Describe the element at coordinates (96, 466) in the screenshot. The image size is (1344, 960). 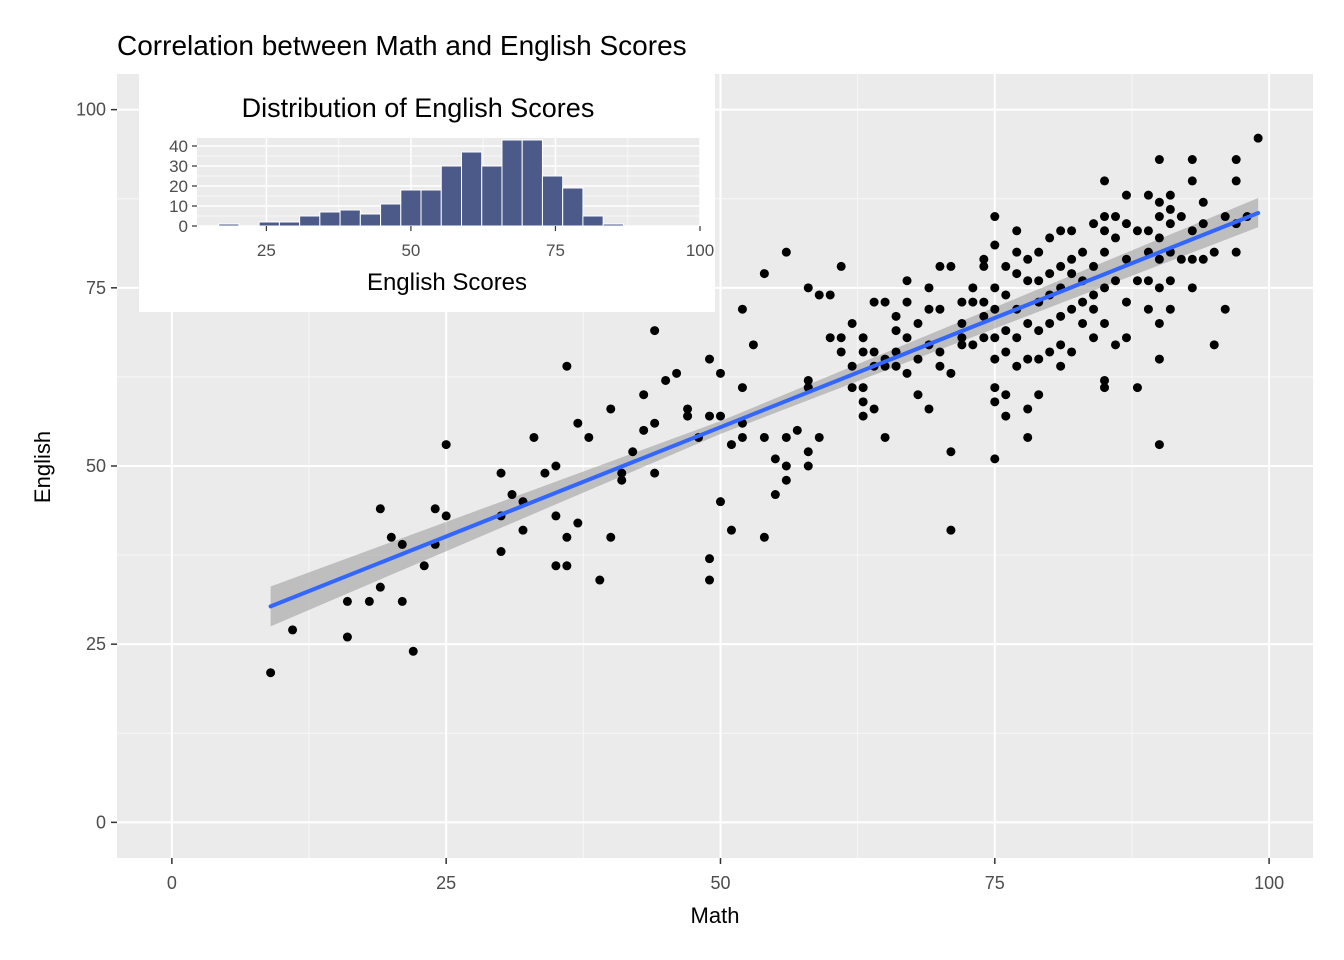
I see `y-tick-label: 50` at that location.